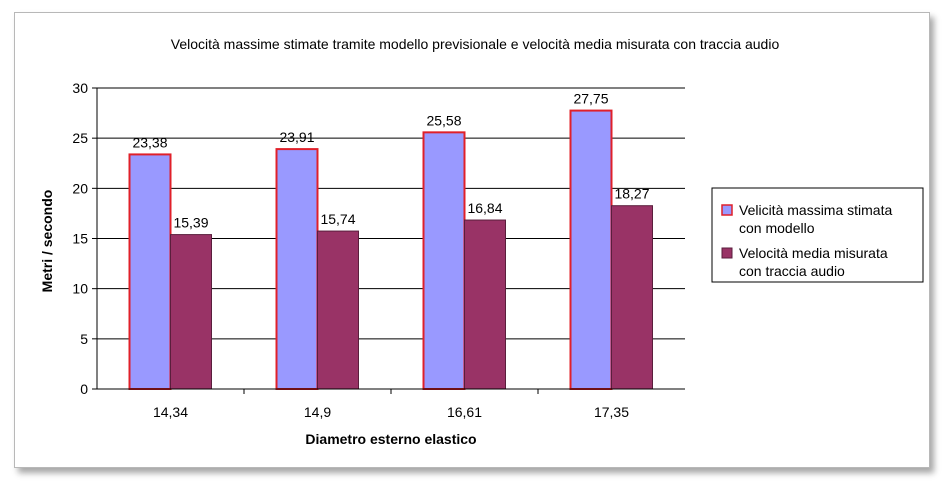 This screenshot has width=946, height=489. What do you see at coordinates (390, 439) in the screenshot?
I see `x-axis-title: Diametro esterno elastico` at bounding box center [390, 439].